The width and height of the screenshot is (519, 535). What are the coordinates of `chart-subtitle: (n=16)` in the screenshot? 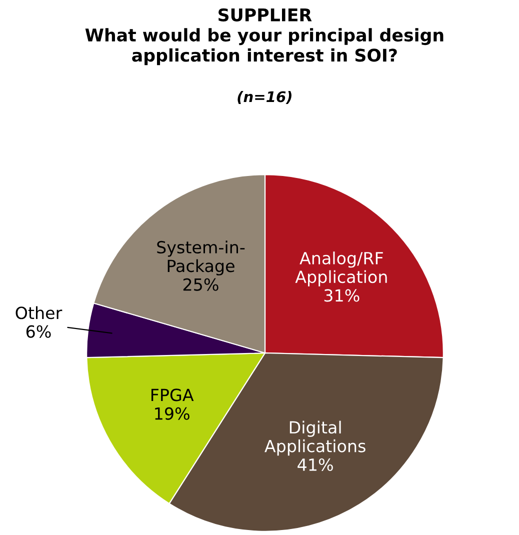 It's located at (265, 97).